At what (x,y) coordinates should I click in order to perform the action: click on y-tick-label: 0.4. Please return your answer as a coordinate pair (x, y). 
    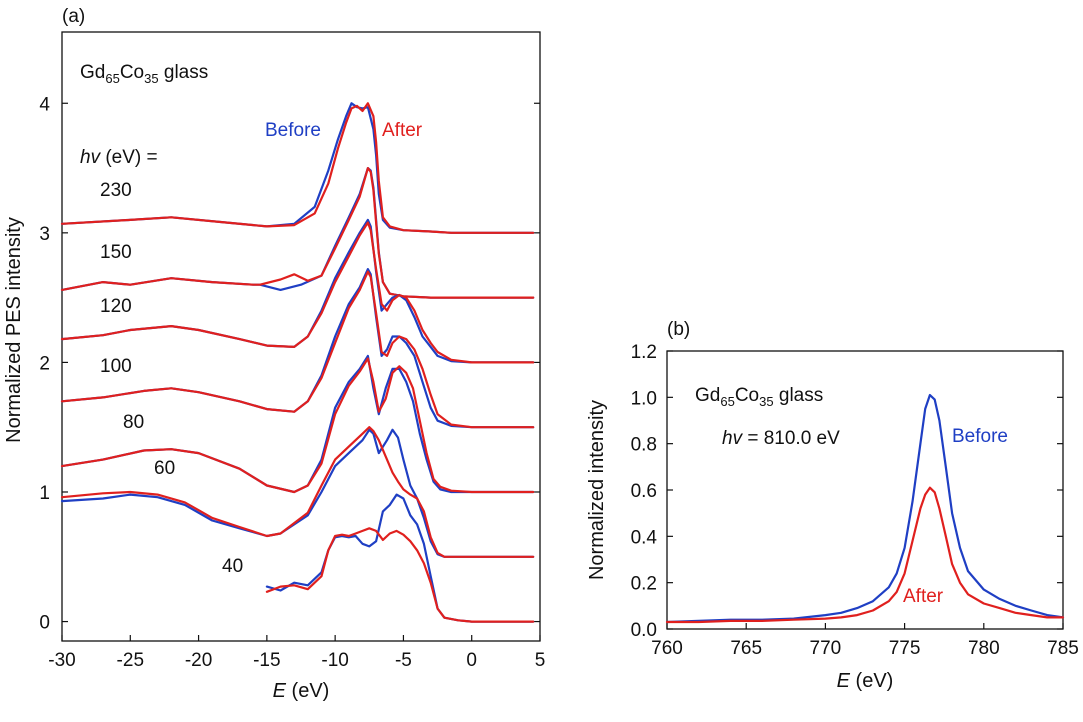
    Looking at the image, I should click on (644, 537).